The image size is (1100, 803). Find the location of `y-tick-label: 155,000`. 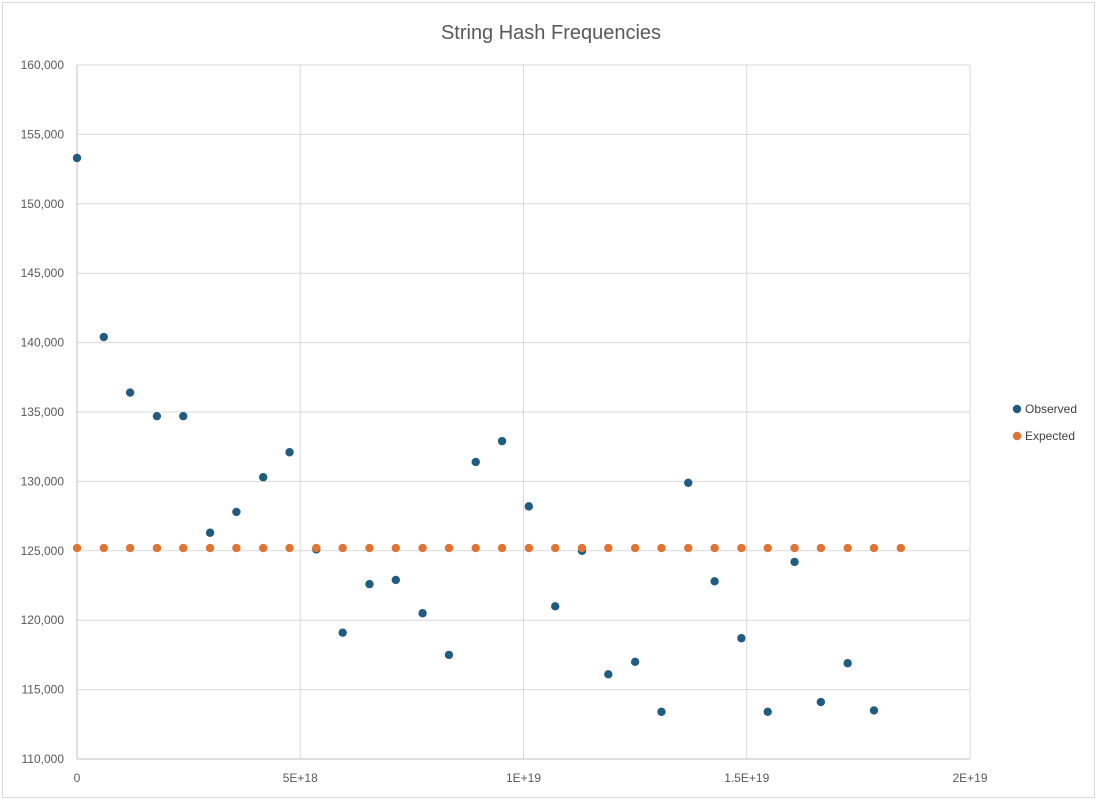

y-tick-label: 155,000 is located at coordinates (43, 134).